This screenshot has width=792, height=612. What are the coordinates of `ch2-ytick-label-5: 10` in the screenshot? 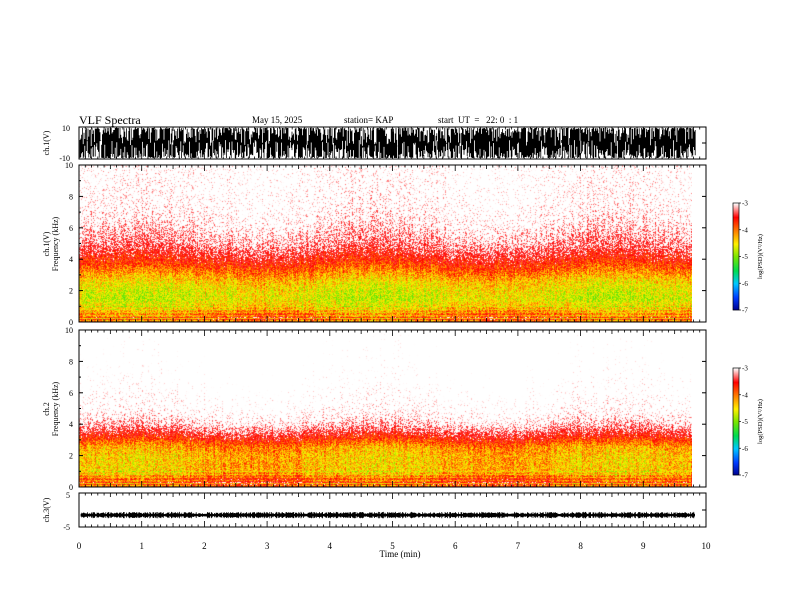 It's located at (69, 330).